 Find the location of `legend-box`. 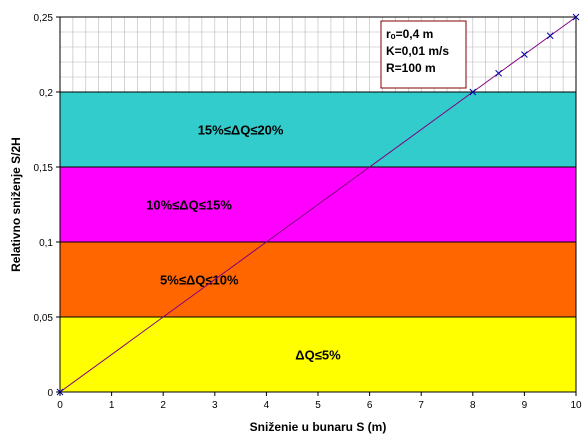

legend-box is located at coordinates (423, 54).